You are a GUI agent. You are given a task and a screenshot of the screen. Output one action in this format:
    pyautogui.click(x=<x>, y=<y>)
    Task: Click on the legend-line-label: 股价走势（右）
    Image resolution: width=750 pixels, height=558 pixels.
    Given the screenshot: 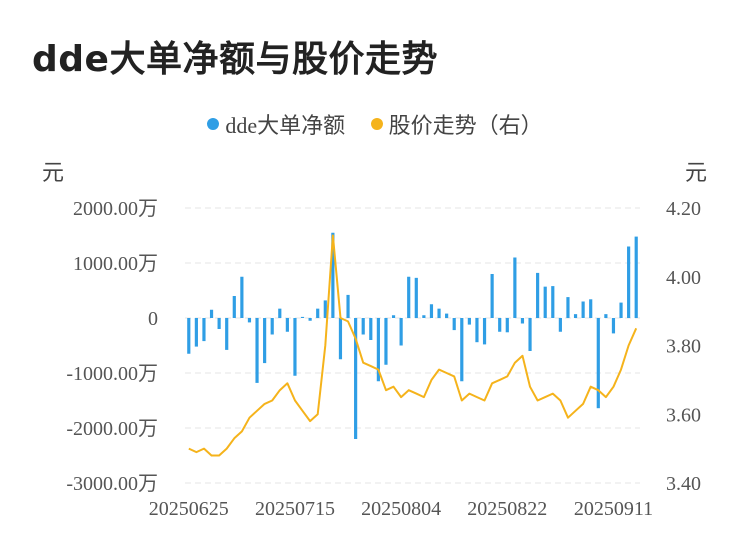 What is the action you would take?
    pyautogui.click(x=465, y=125)
    